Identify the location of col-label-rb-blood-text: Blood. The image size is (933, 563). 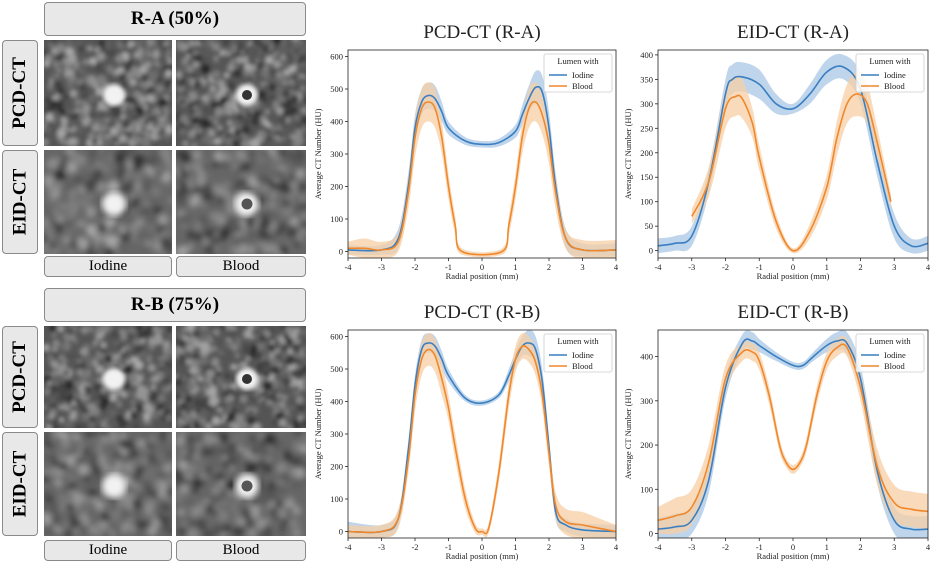
(241, 550).